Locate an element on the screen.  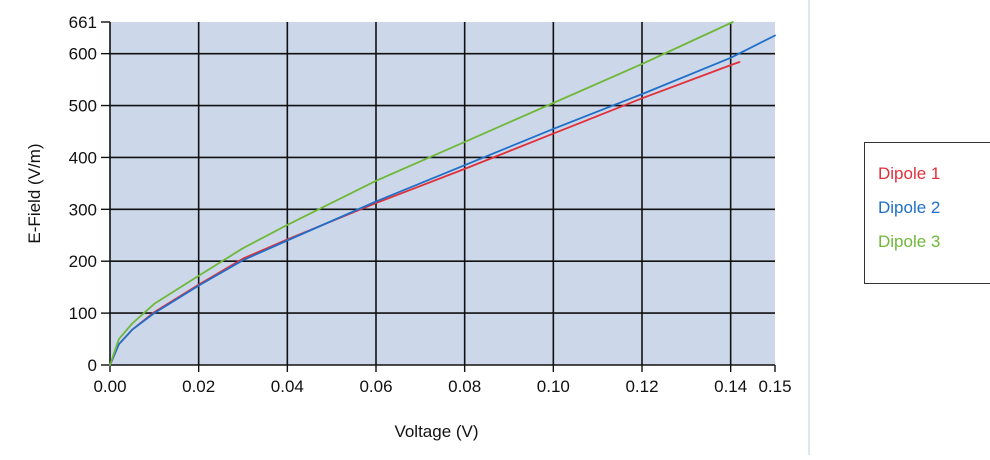
y-tick-label: 100 is located at coordinates (83, 313).